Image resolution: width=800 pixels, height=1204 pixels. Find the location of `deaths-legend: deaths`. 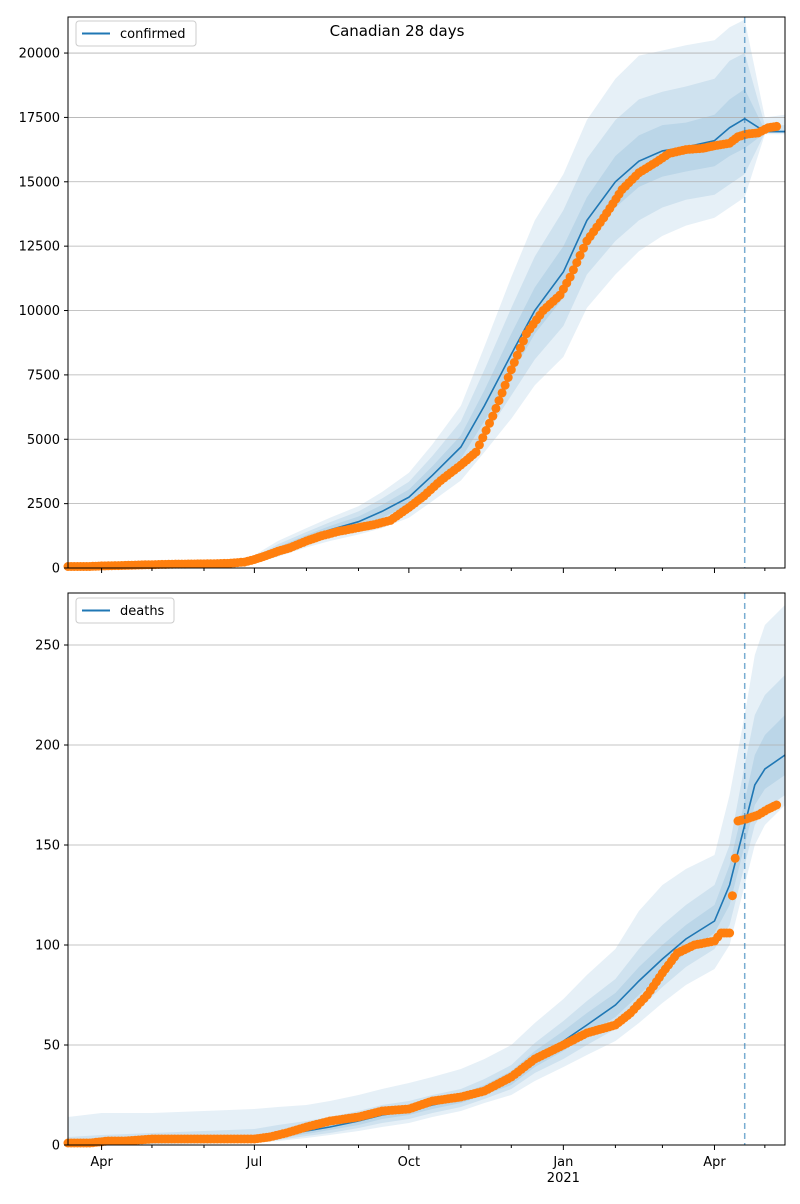

deaths-legend: deaths is located at coordinates (125, 610).